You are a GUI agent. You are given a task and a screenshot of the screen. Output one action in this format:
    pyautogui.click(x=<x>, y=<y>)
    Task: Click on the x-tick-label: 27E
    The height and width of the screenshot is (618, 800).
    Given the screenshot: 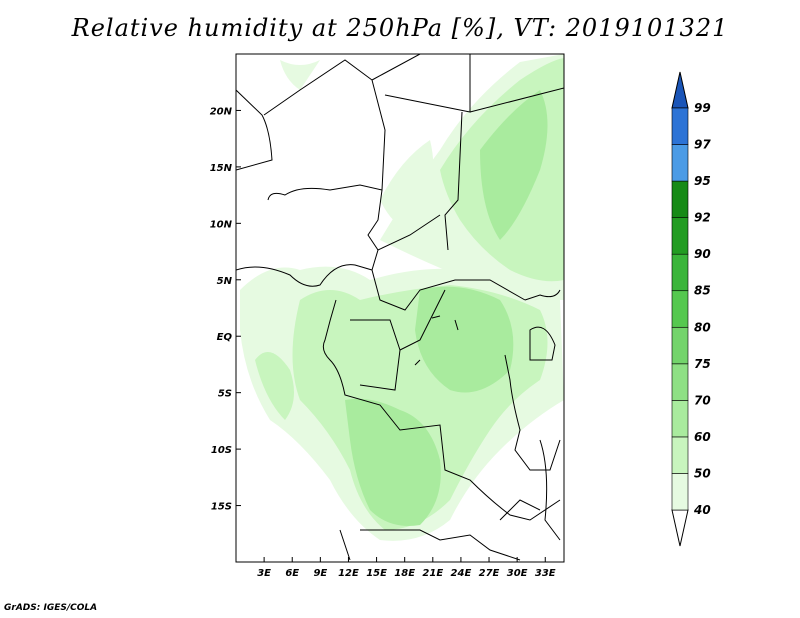 What is the action you would take?
    pyautogui.click(x=489, y=573)
    